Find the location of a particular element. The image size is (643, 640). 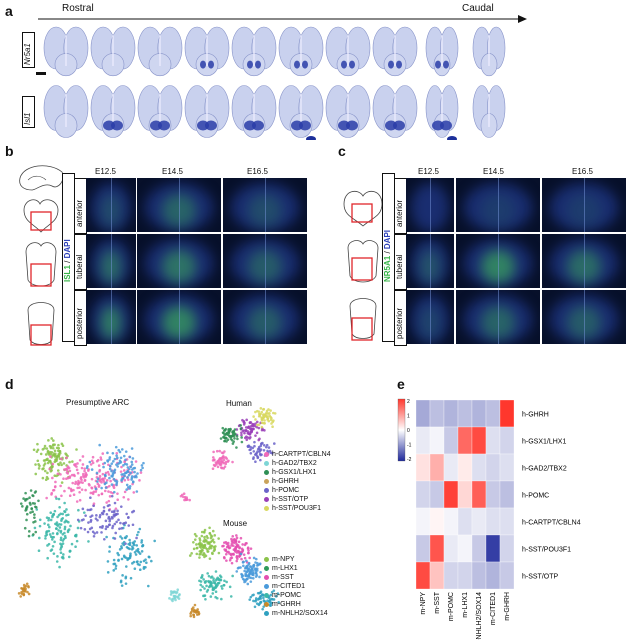

c-midline is located at coordinates (430, 317).